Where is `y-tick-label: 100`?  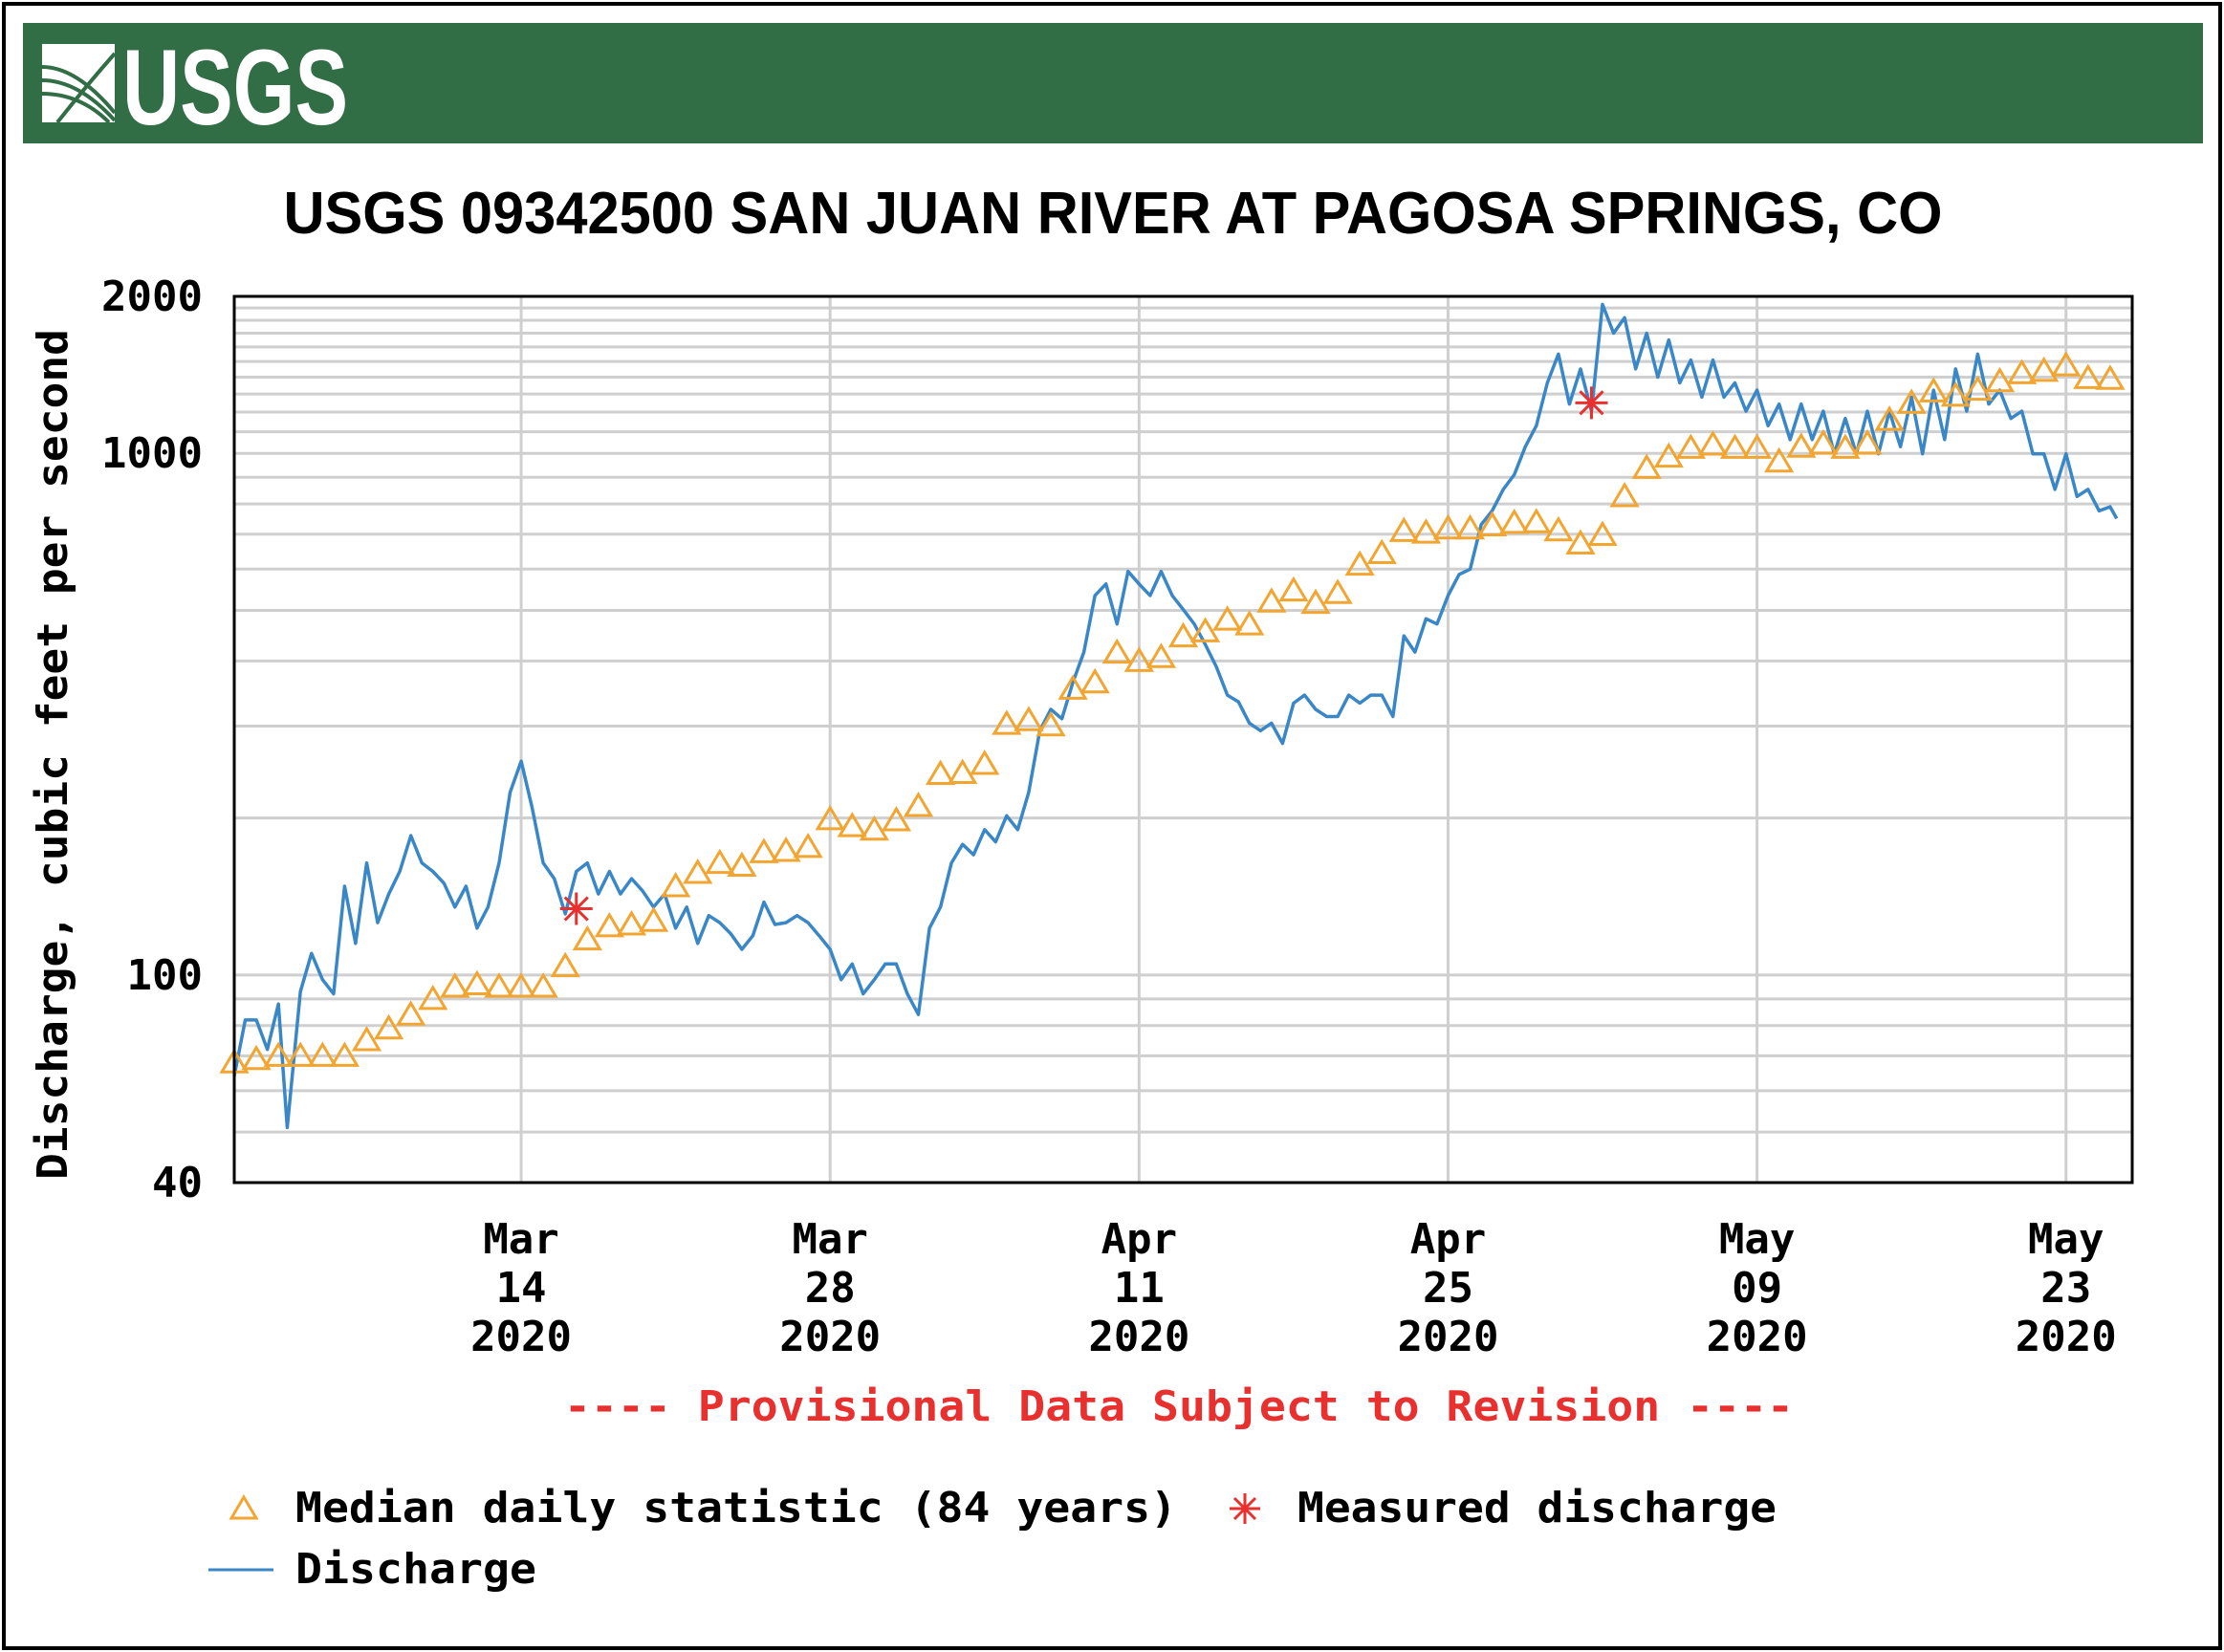
y-tick-label: 100 is located at coordinates (165, 975).